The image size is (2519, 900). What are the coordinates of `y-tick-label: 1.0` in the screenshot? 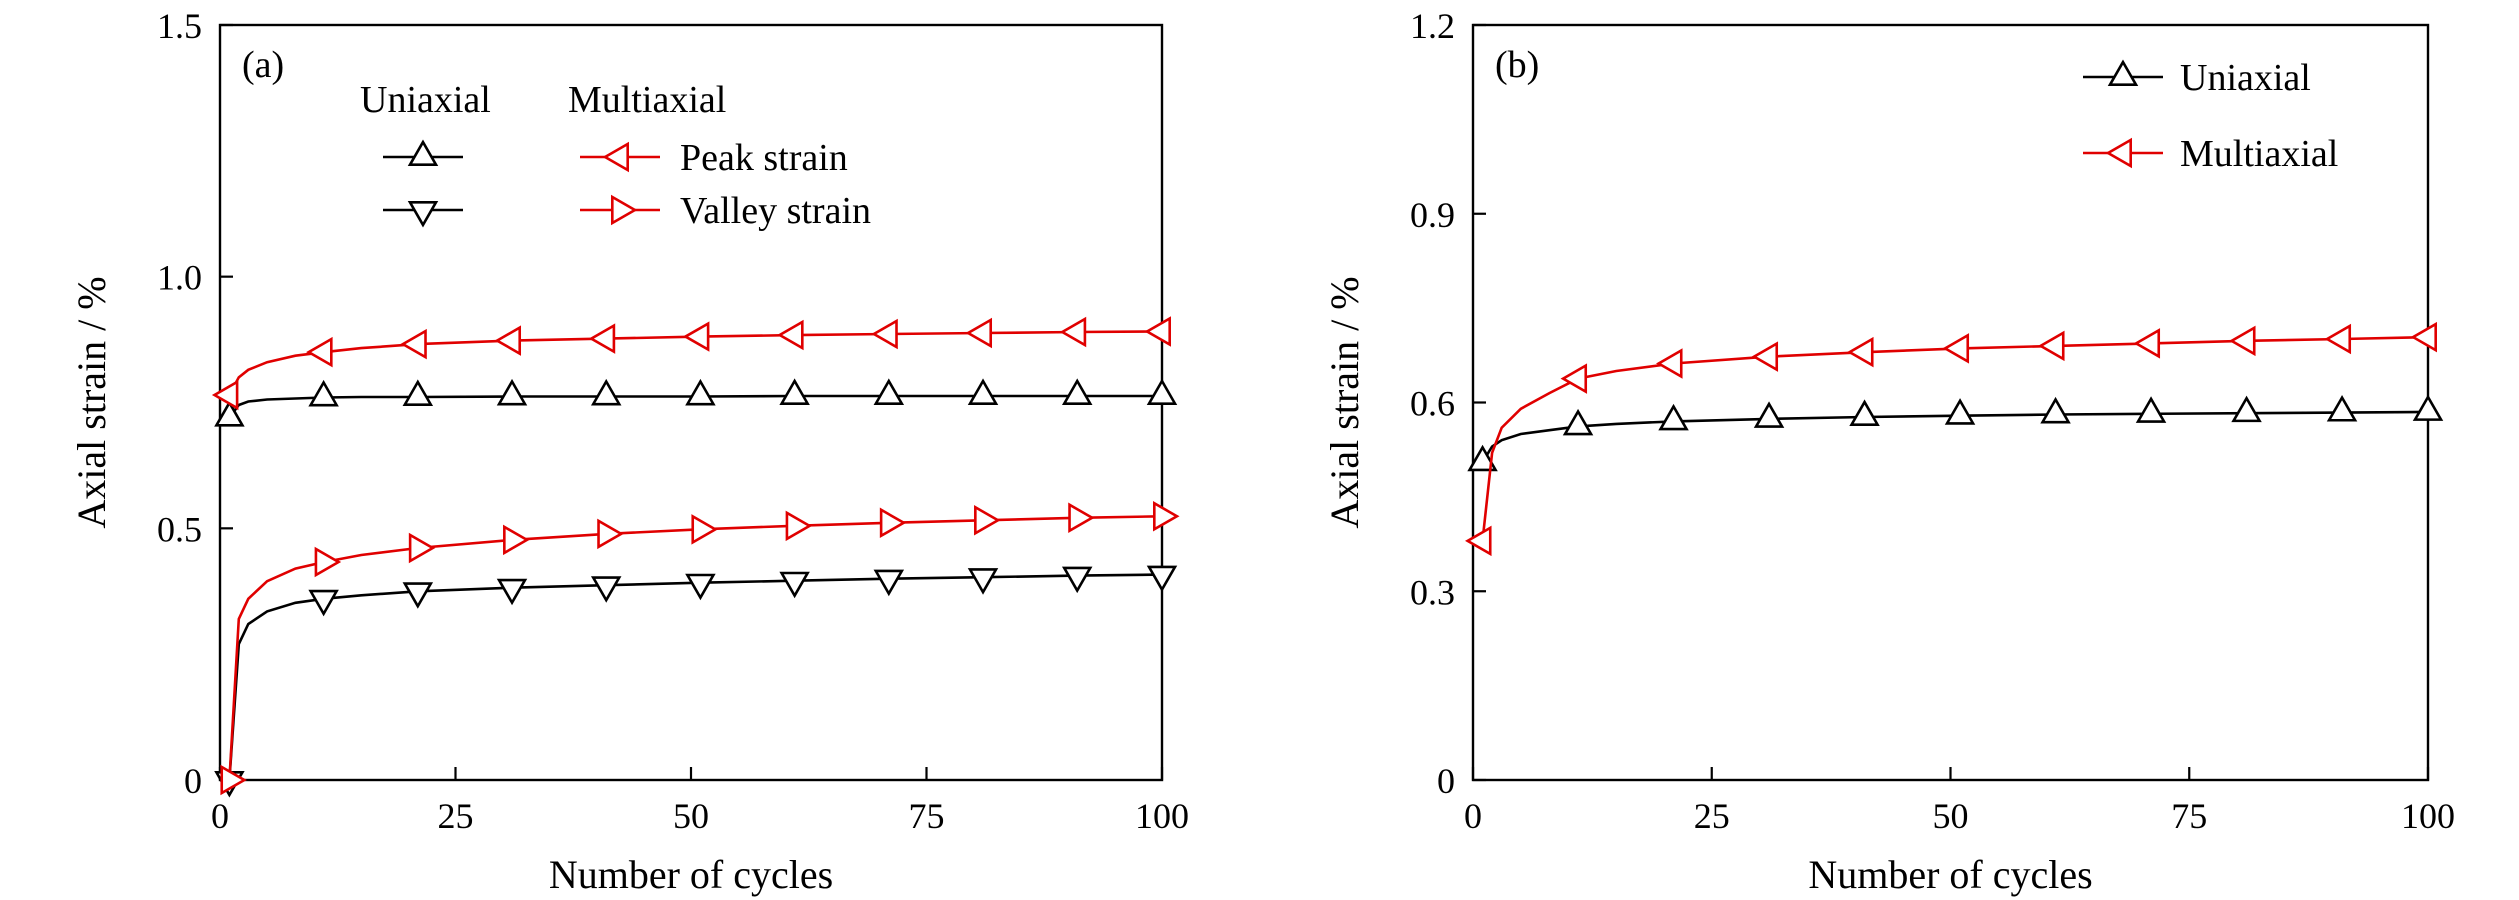 It's located at (179, 278).